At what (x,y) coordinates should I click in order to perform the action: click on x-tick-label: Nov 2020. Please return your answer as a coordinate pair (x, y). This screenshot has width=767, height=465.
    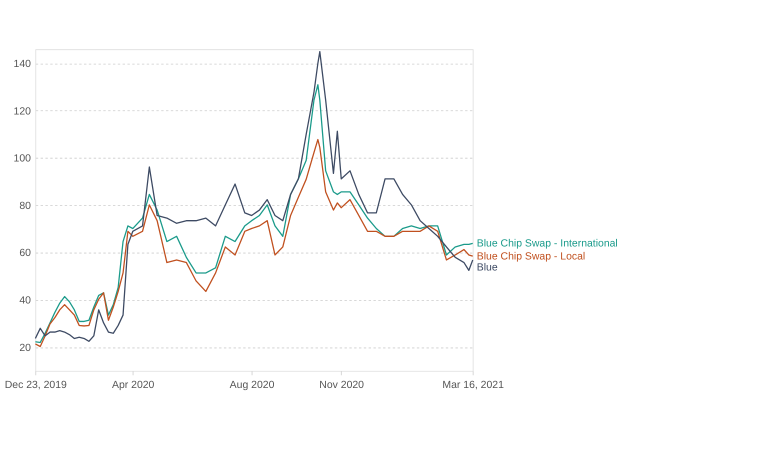
    Looking at the image, I should click on (341, 386).